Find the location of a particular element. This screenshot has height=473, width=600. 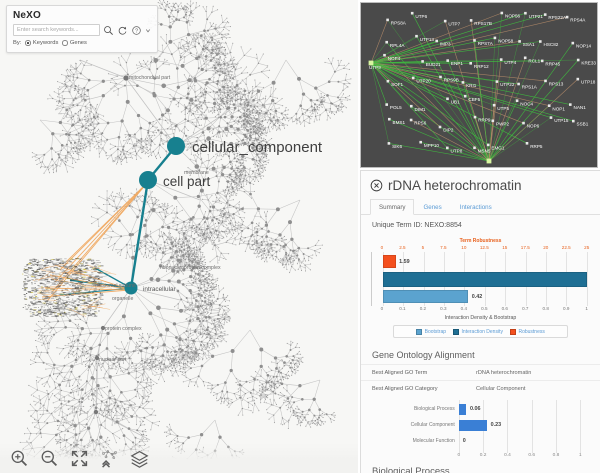

go-row-category-value: Cellular Component is located at coordinates (501, 388).